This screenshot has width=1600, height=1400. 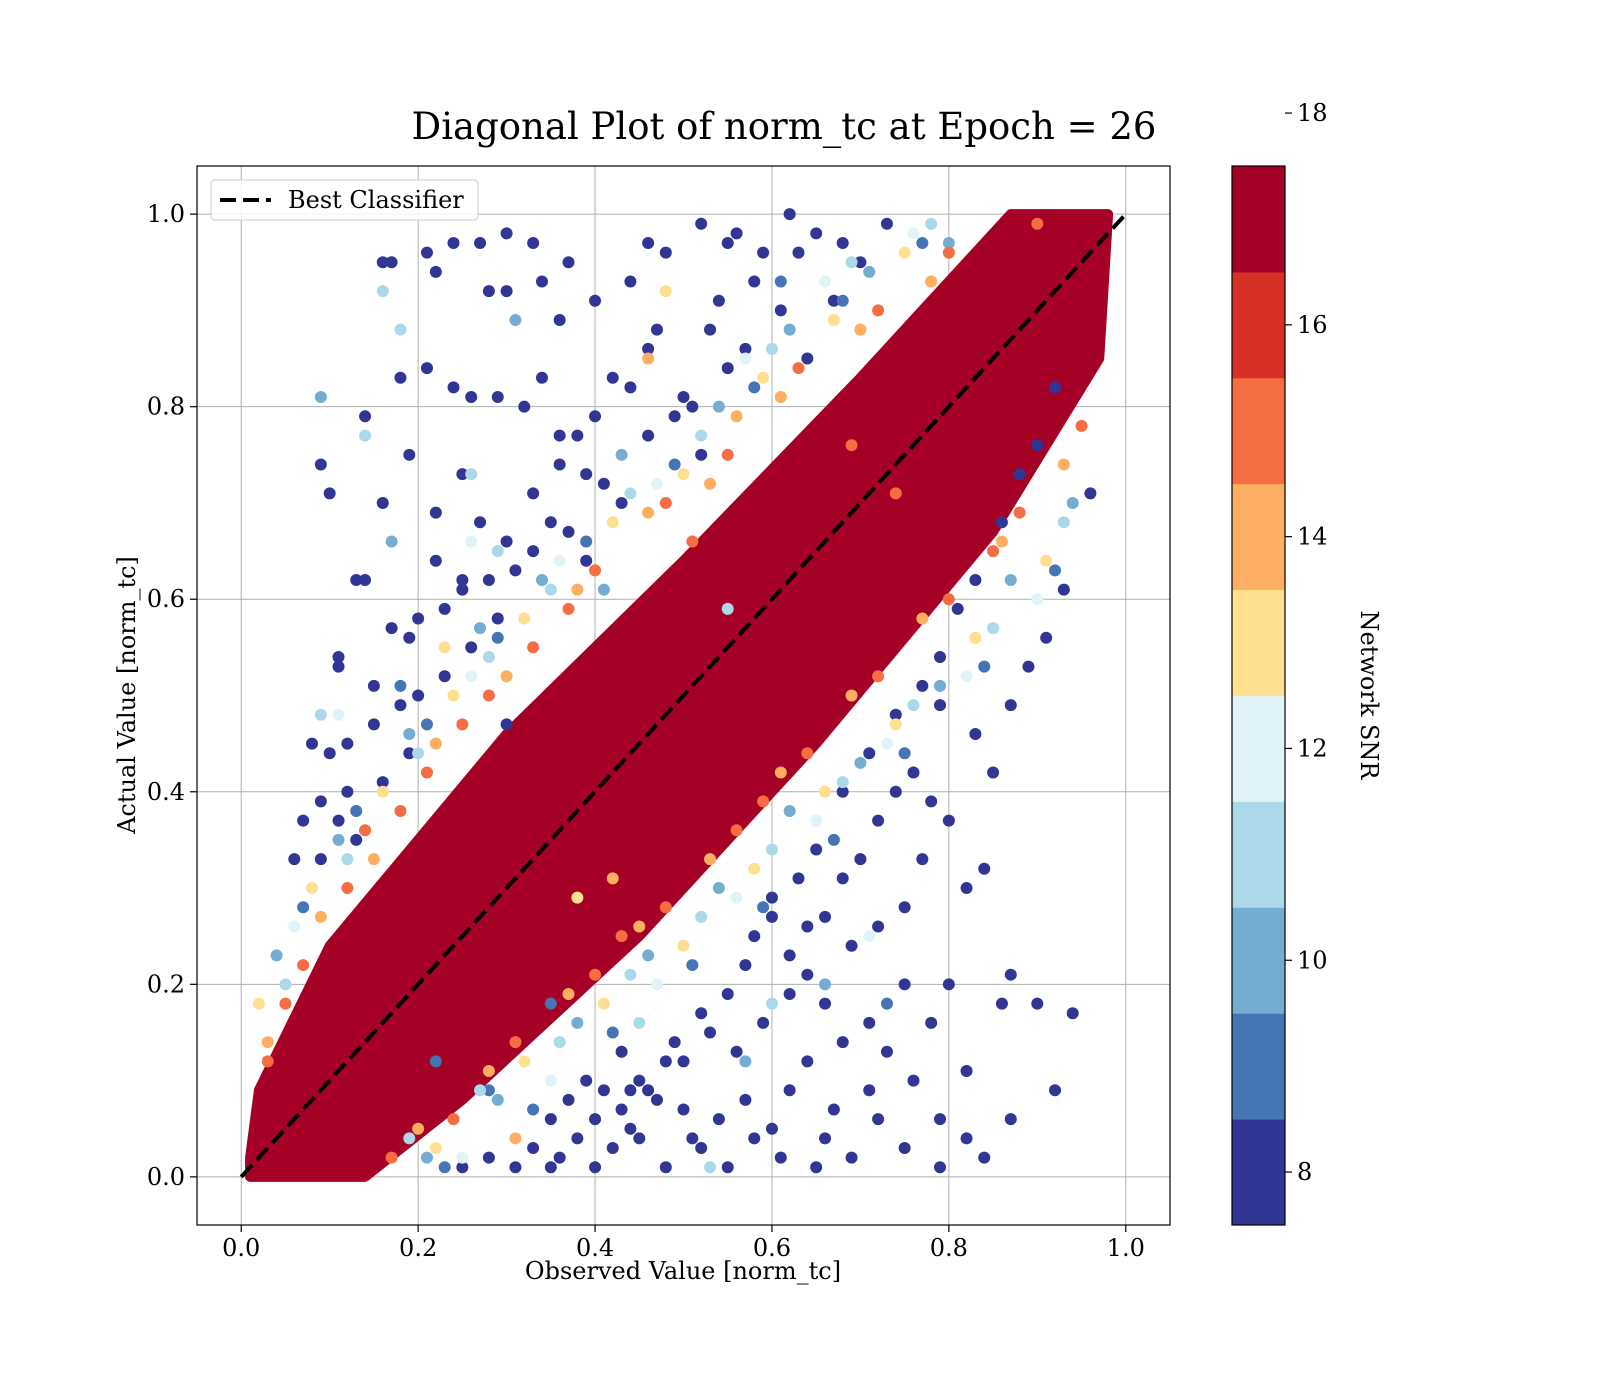 I want to click on y-tick-label: 1.0, so click(x=166, y=214).